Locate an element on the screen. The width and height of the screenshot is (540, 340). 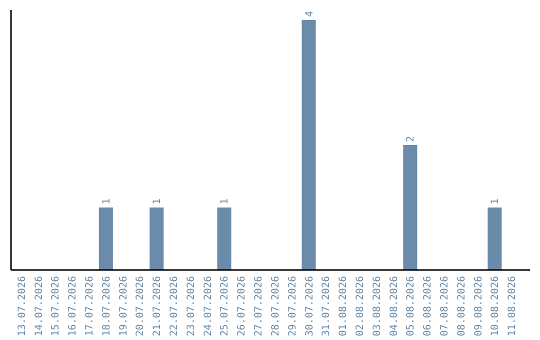
x-tick-label: 18.07.2026 is located at coordinates (106, 306).